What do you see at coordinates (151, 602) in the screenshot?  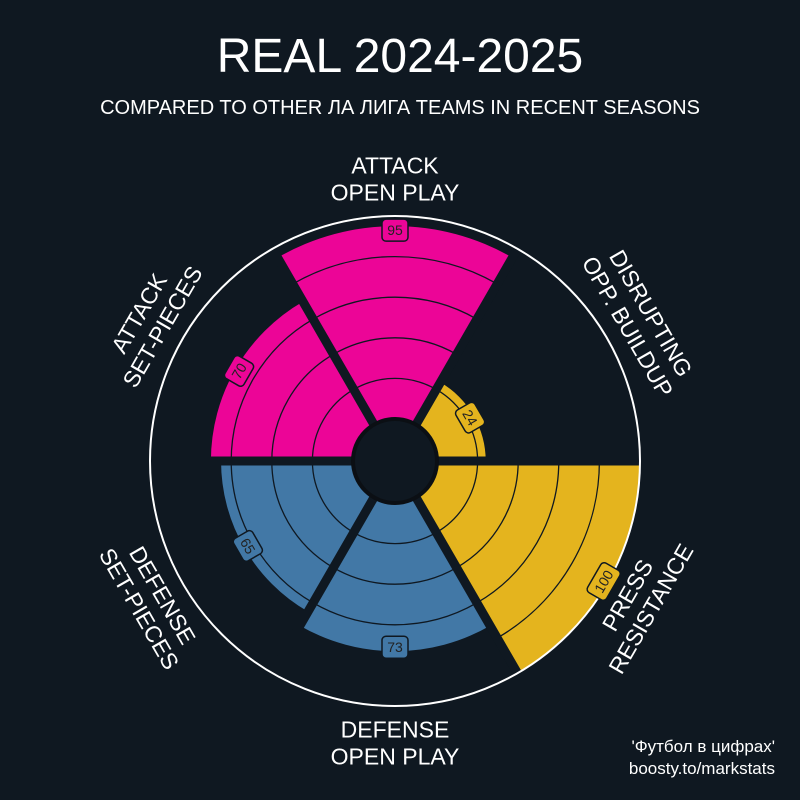 I see `category-label-4: DEFENSESET-PIECES` at bounding box center [151, 602].